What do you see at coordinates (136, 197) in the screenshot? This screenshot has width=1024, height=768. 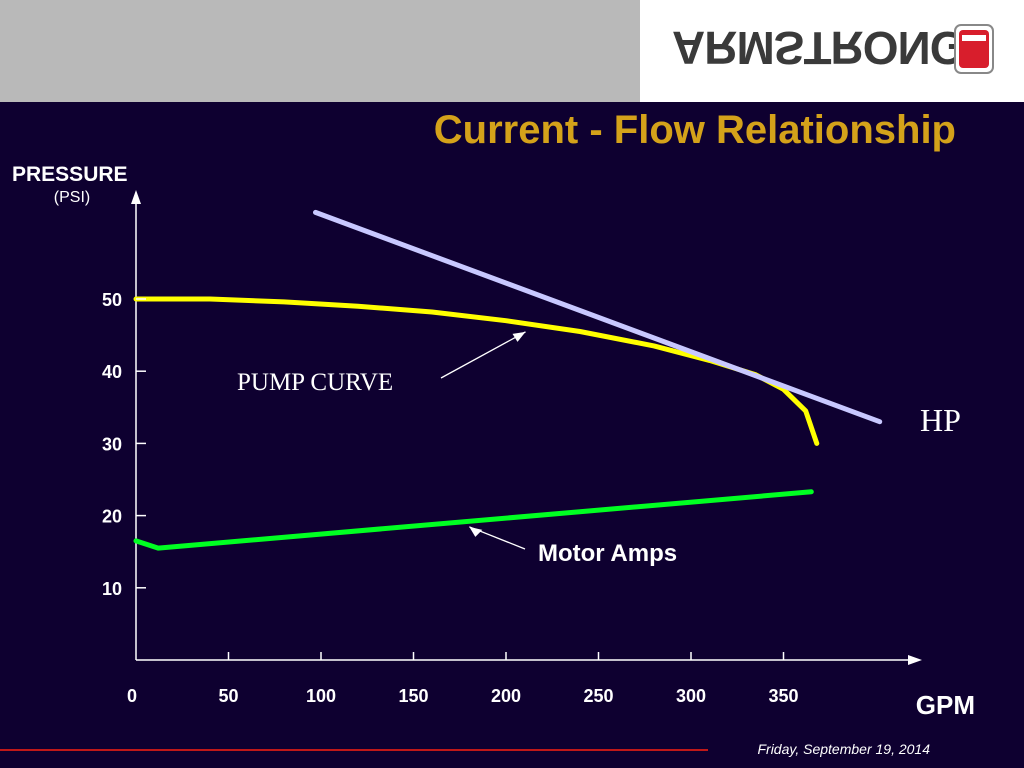 I see `y-axis-arrow-icon` at bounding box center [136, 197].